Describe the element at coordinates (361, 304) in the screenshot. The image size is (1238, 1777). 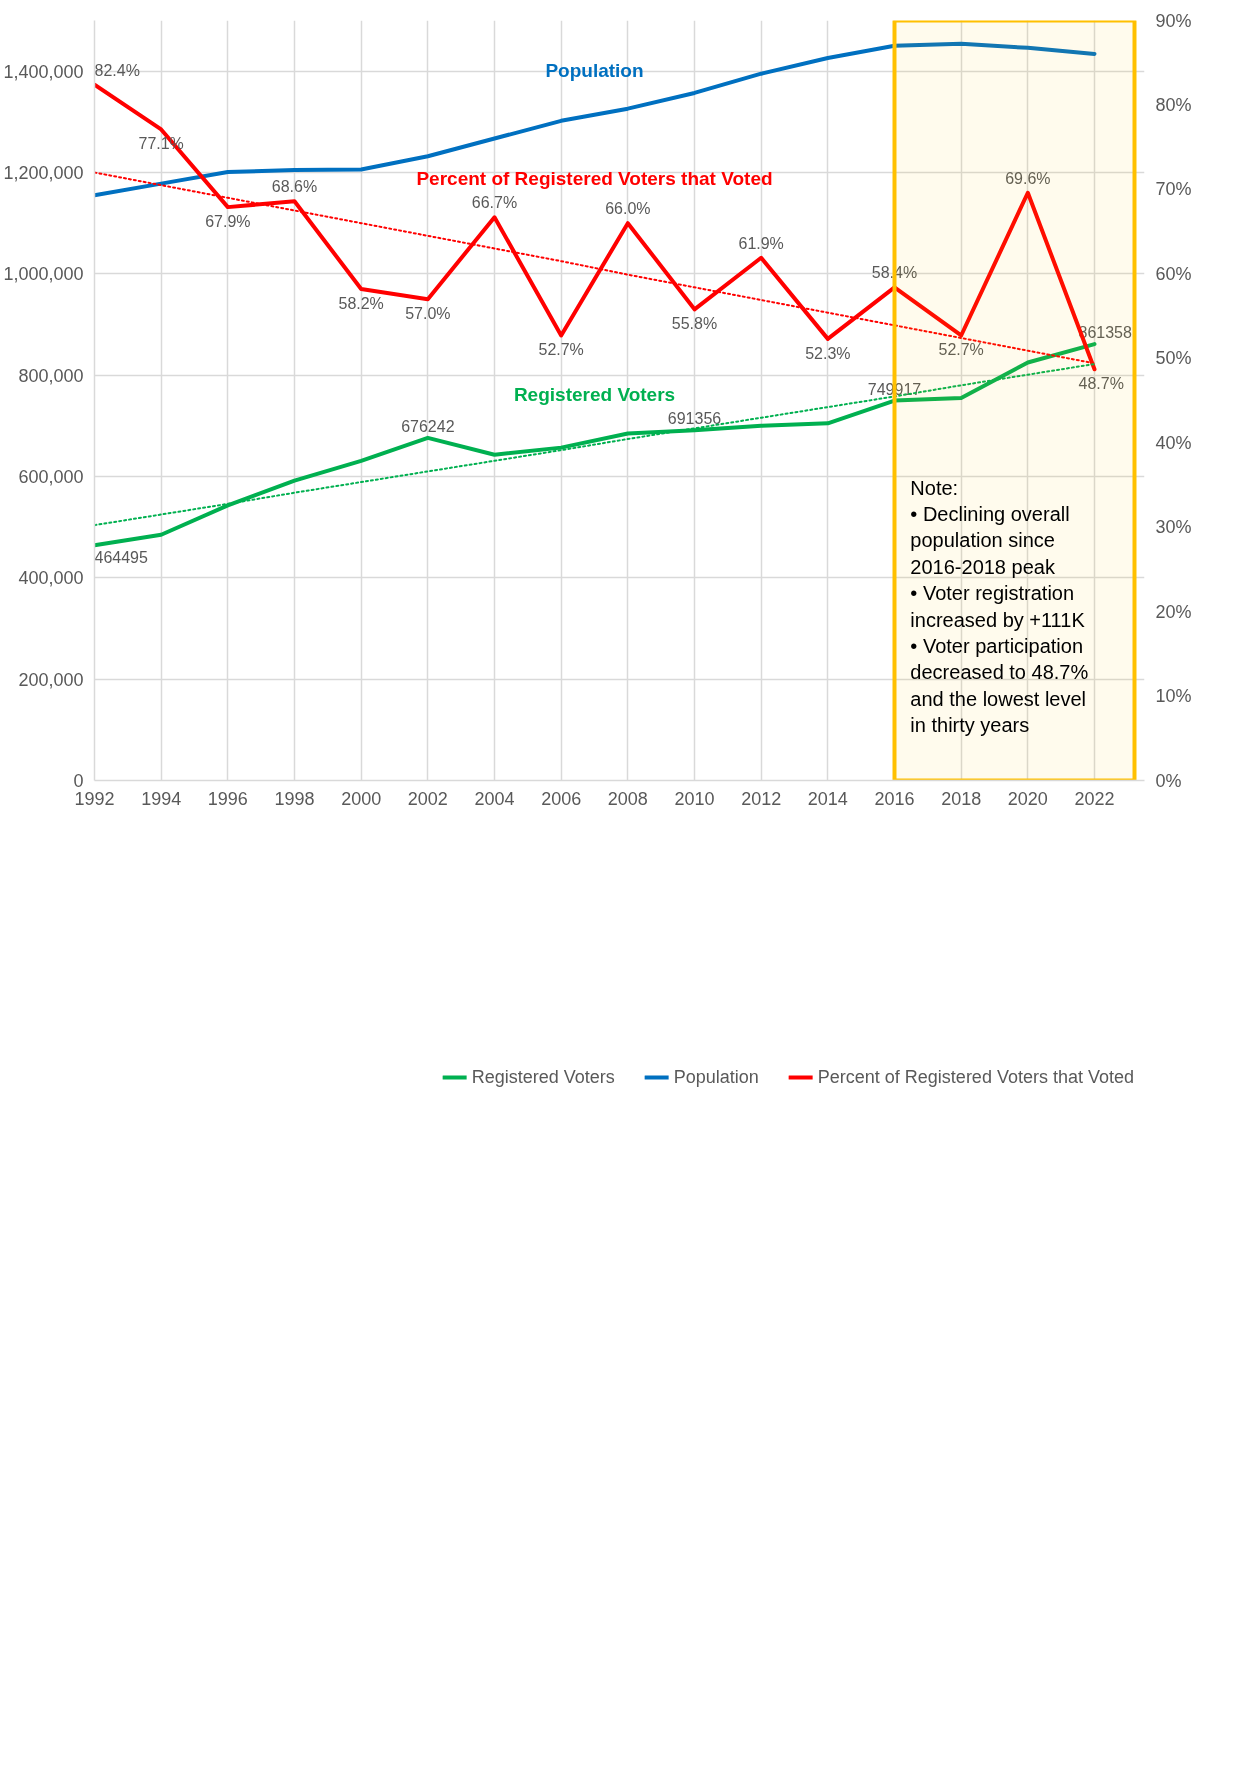
I see `data-label: 58.2%` at that location.